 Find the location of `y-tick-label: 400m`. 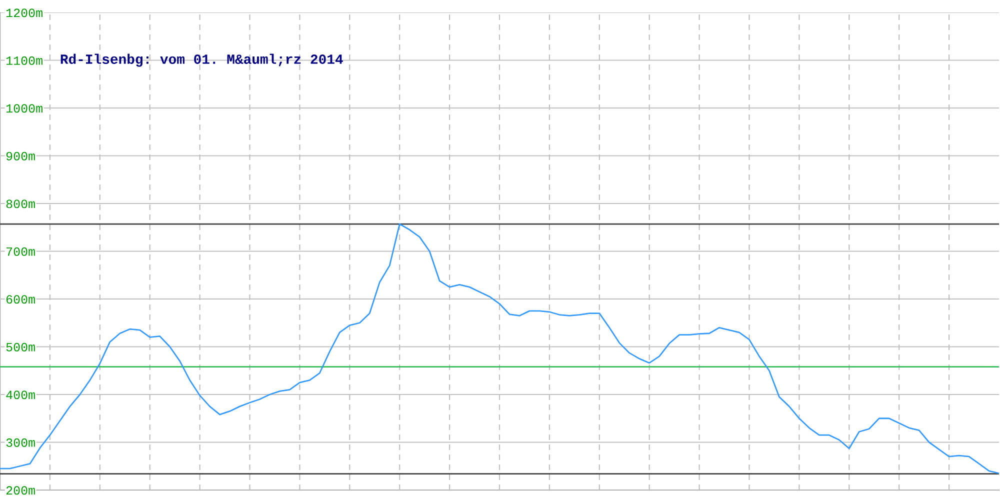

y-tick-label: 400m is located at coordinates (20, 395).